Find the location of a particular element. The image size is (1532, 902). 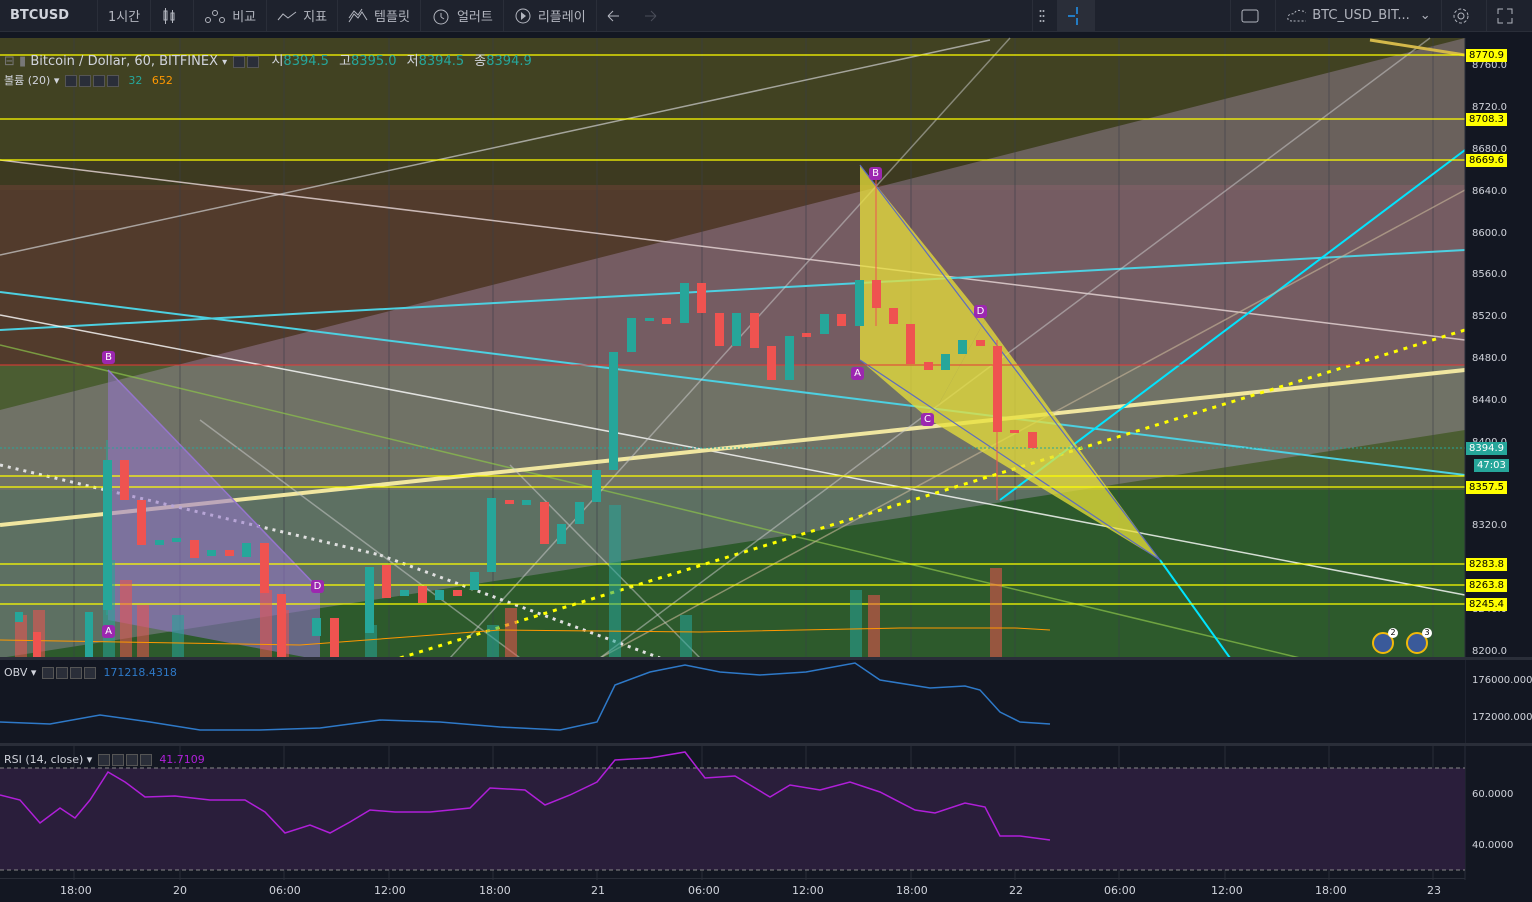

price-axis-label: 8480.0 is located at coordinates (1489, 358).